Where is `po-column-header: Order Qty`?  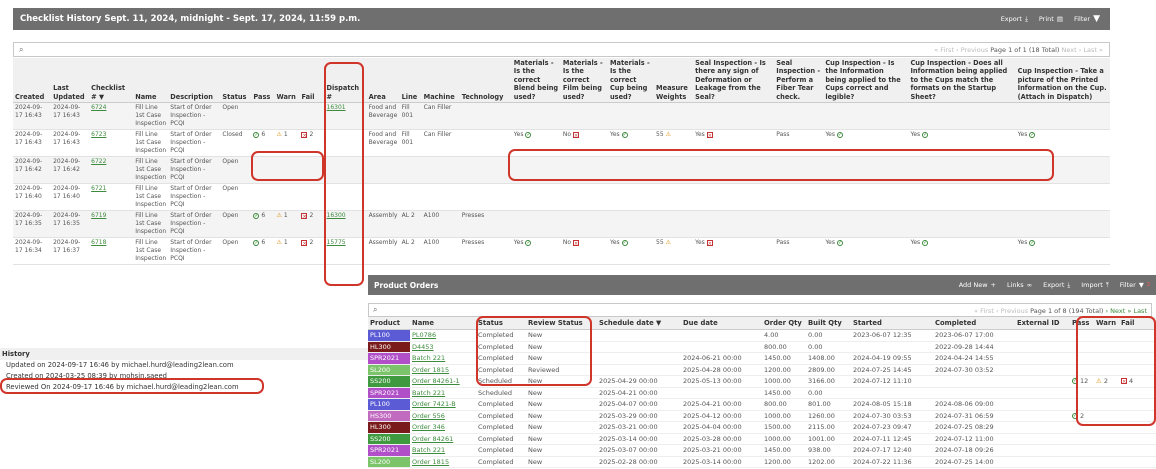 po-column-header: Order Qty is located at coordinates (784, 323).